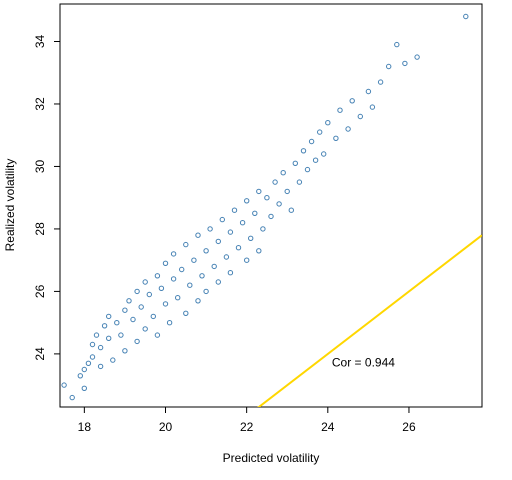 The image size is (512, 480). What do you see at coordinates (409, 427) in the screenshot?
I see `x-tick-label: 26` at bounding box center [409, 427].